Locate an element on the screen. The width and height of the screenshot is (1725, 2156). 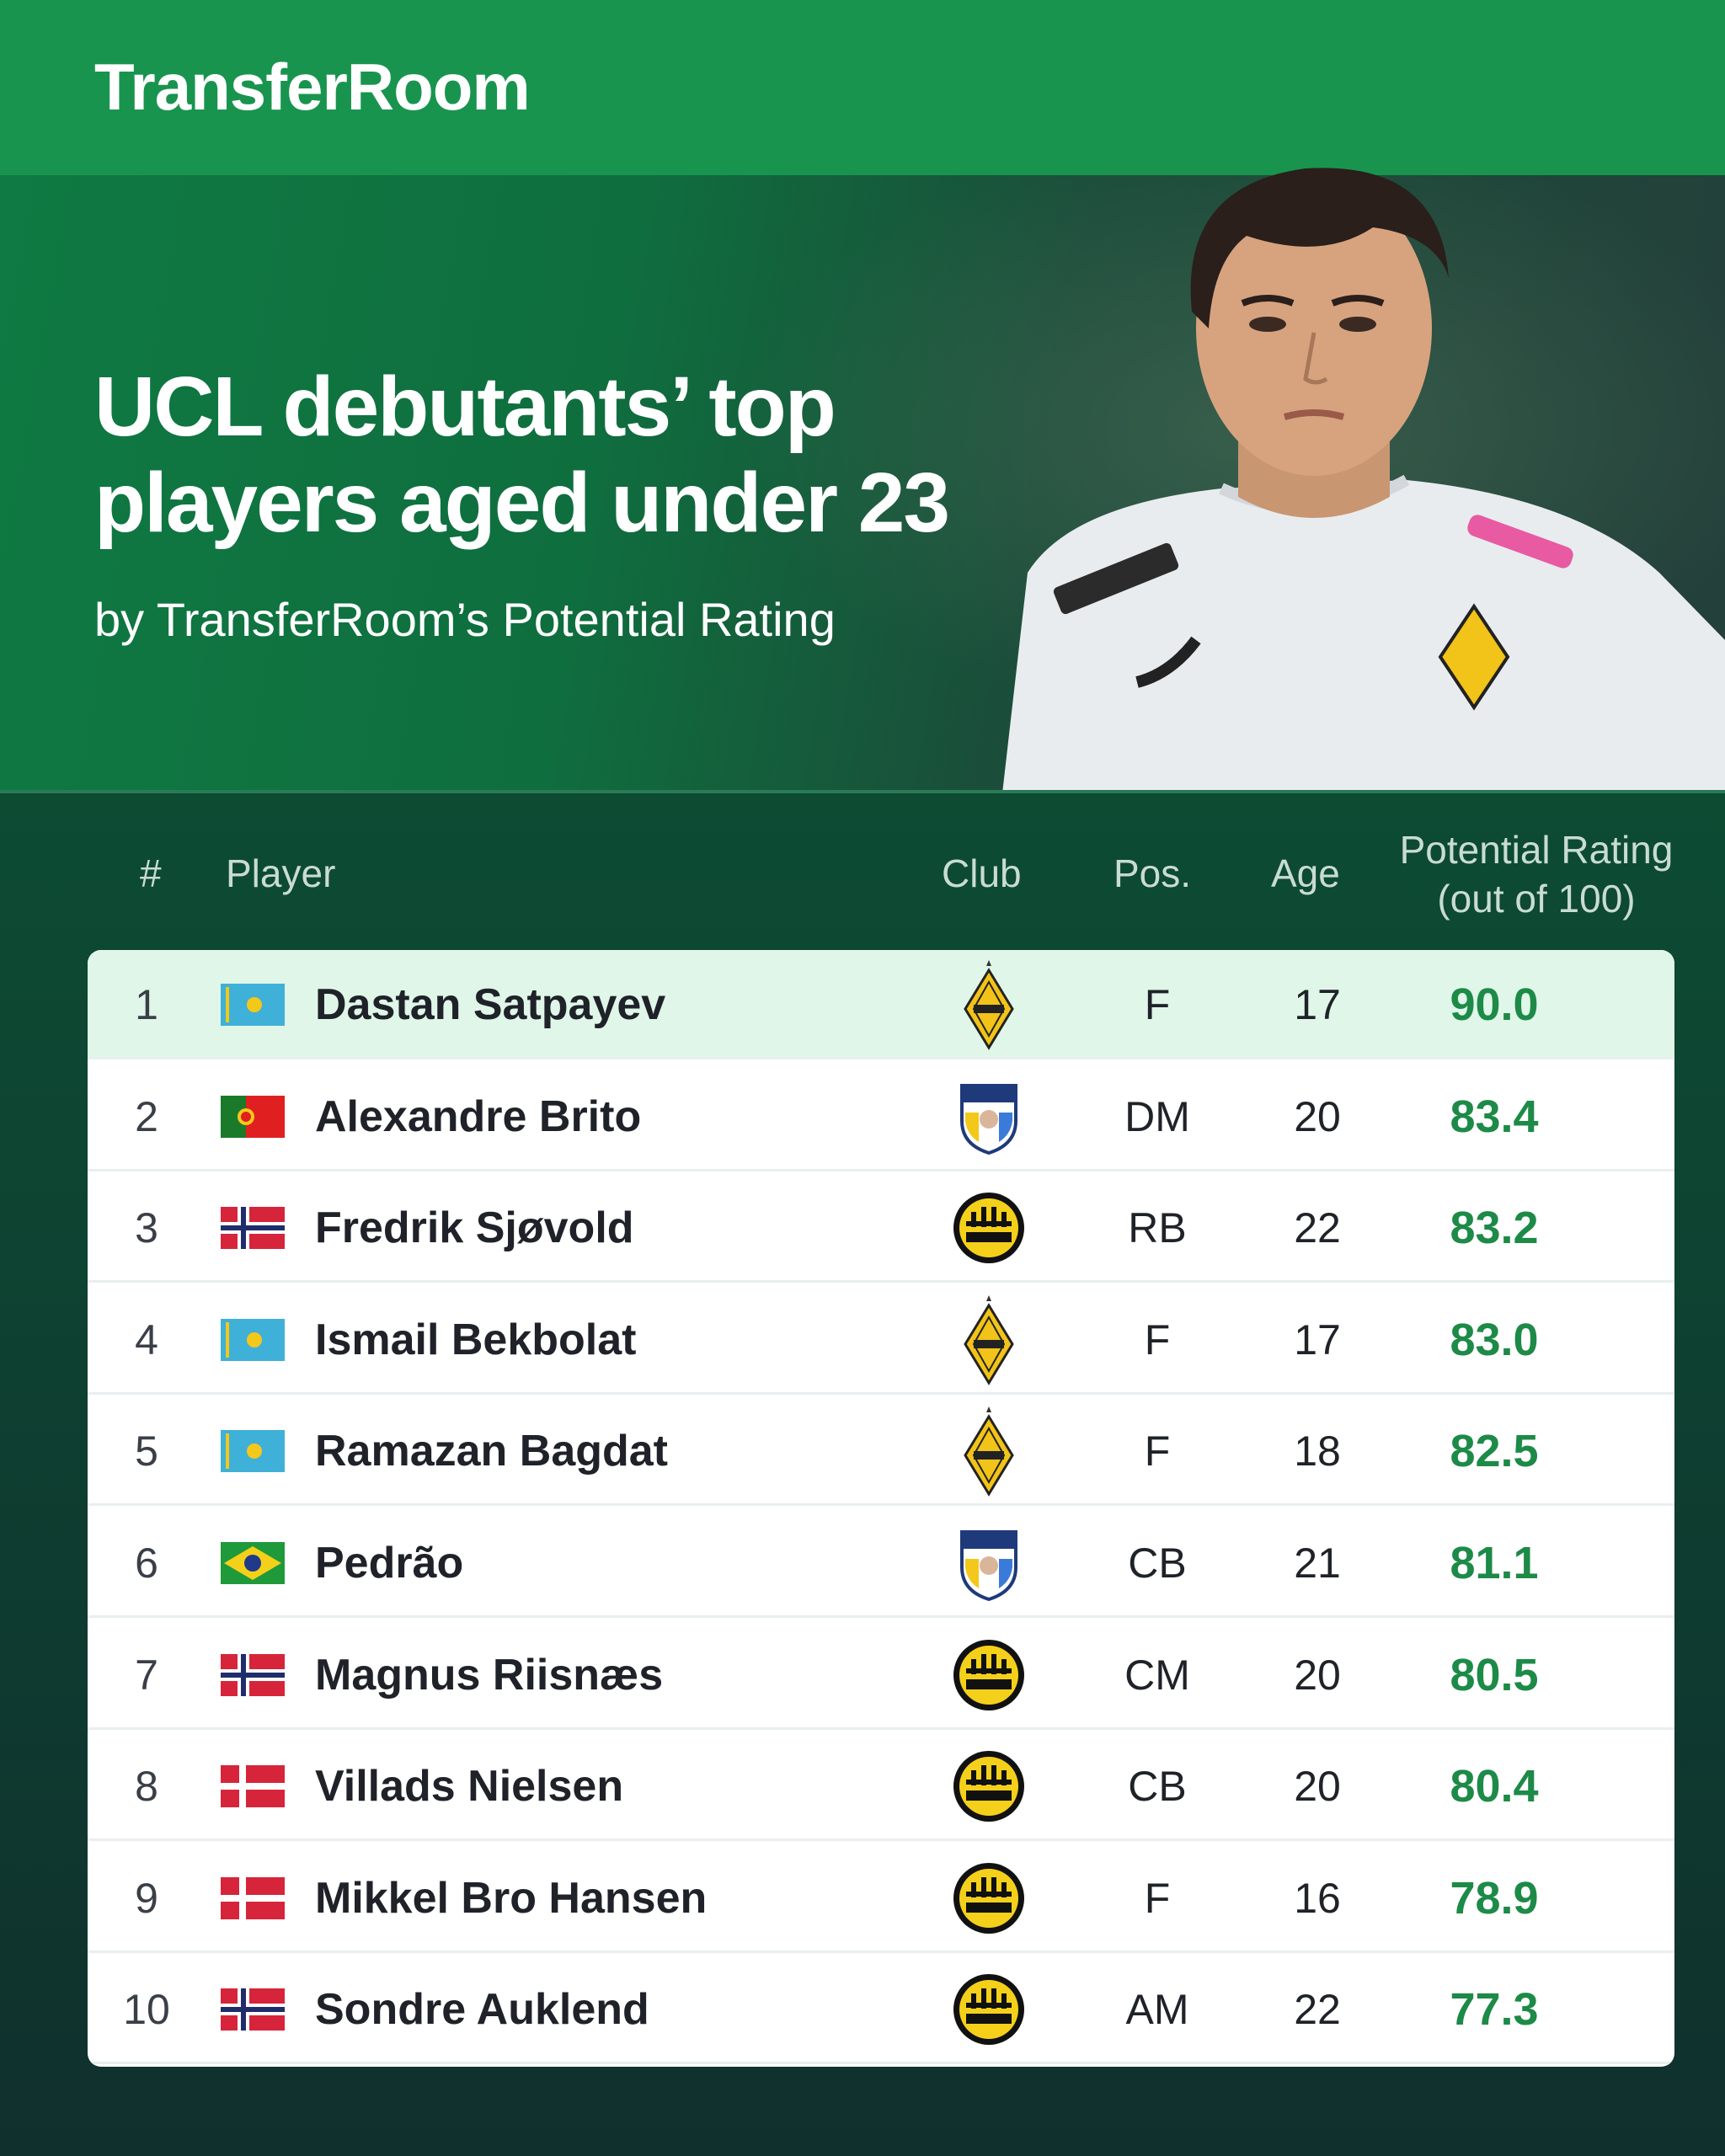
rank-cell: 7 is located at coordinates (146, 1675).